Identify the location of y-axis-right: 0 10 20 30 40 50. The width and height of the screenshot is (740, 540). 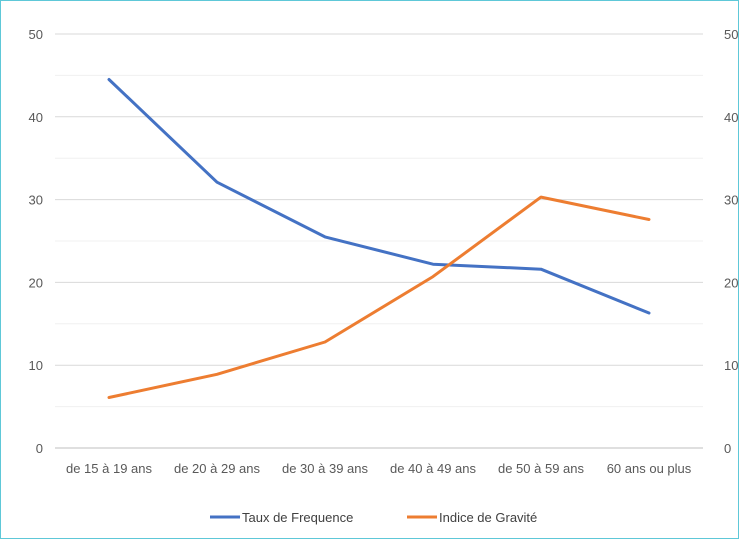
(731, 241).